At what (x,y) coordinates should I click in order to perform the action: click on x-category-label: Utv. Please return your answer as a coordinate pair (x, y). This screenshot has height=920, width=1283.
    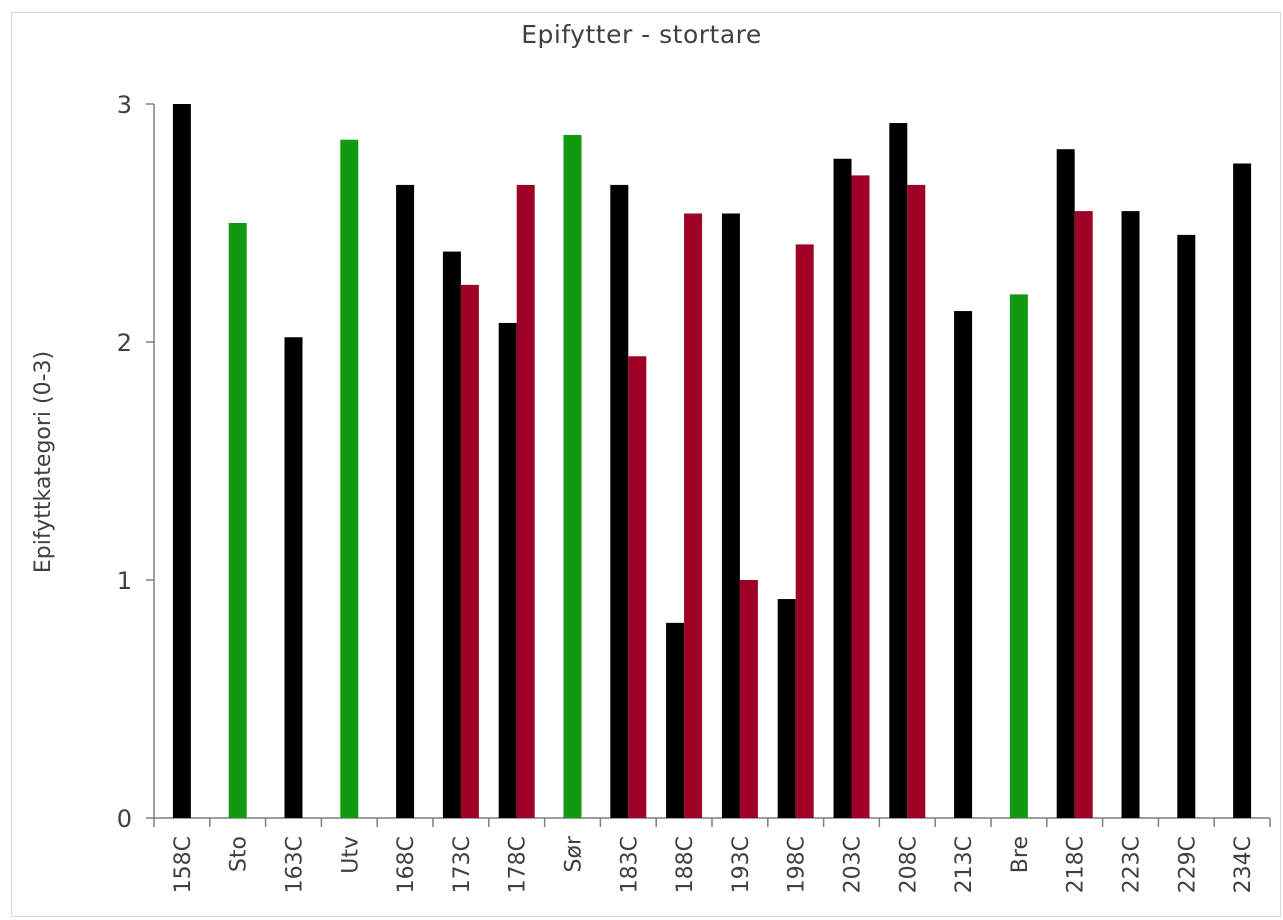
    Looking at the image, I should click on (350, 855).